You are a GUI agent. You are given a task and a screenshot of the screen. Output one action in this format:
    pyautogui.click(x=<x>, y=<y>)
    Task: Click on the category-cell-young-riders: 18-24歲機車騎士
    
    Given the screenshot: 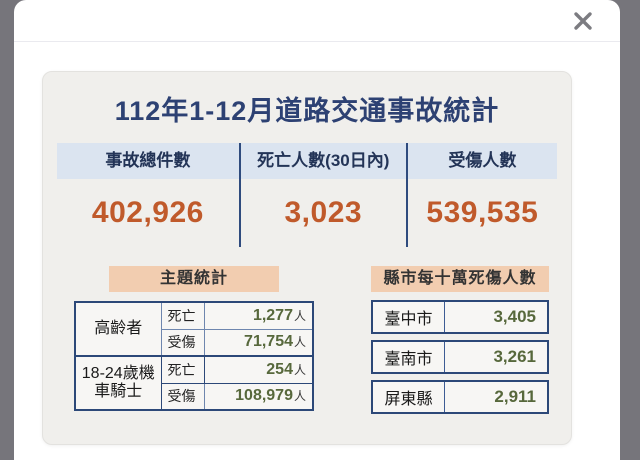 What is the action you would take?
    pyautogui.click(x=118, y=383)
    